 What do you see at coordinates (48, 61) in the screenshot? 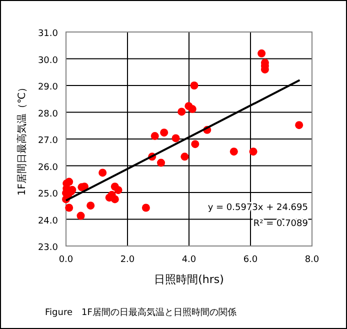
I see `y-tick-label: 30.0` at bounding box center [48, 61].